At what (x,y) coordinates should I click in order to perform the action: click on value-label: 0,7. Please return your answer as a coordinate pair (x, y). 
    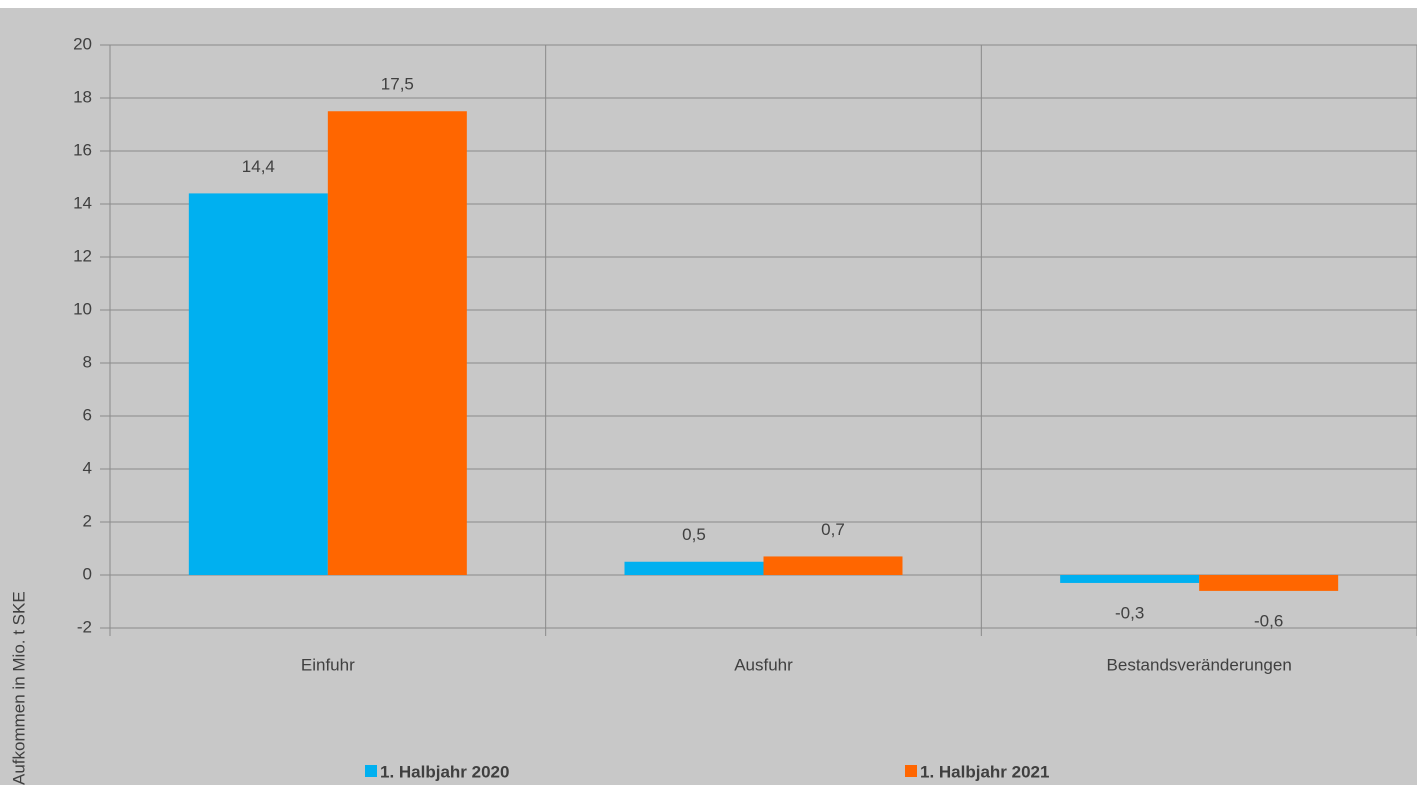
    Looking at the image, I should click on (833, 529).